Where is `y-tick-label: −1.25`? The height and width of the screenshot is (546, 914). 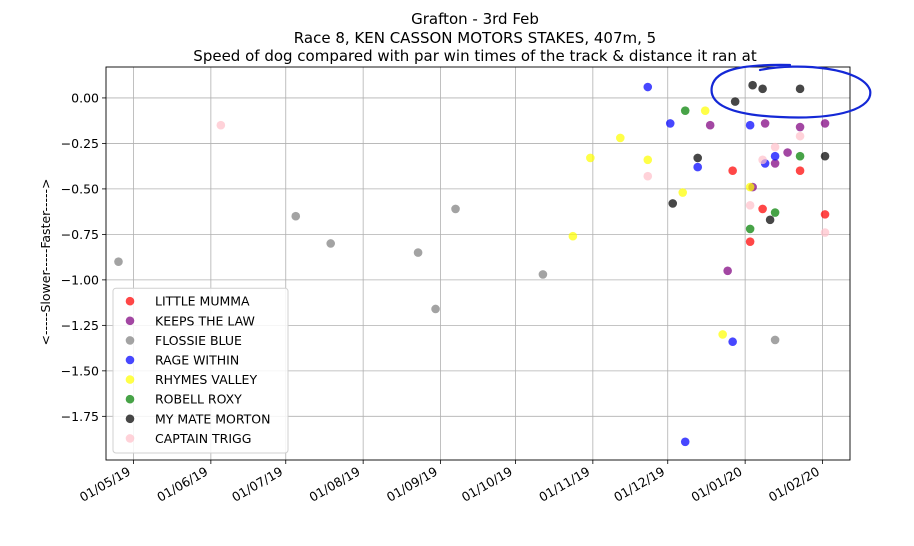 y-tick-label: −1.25 is located at coordinates (80, 325).